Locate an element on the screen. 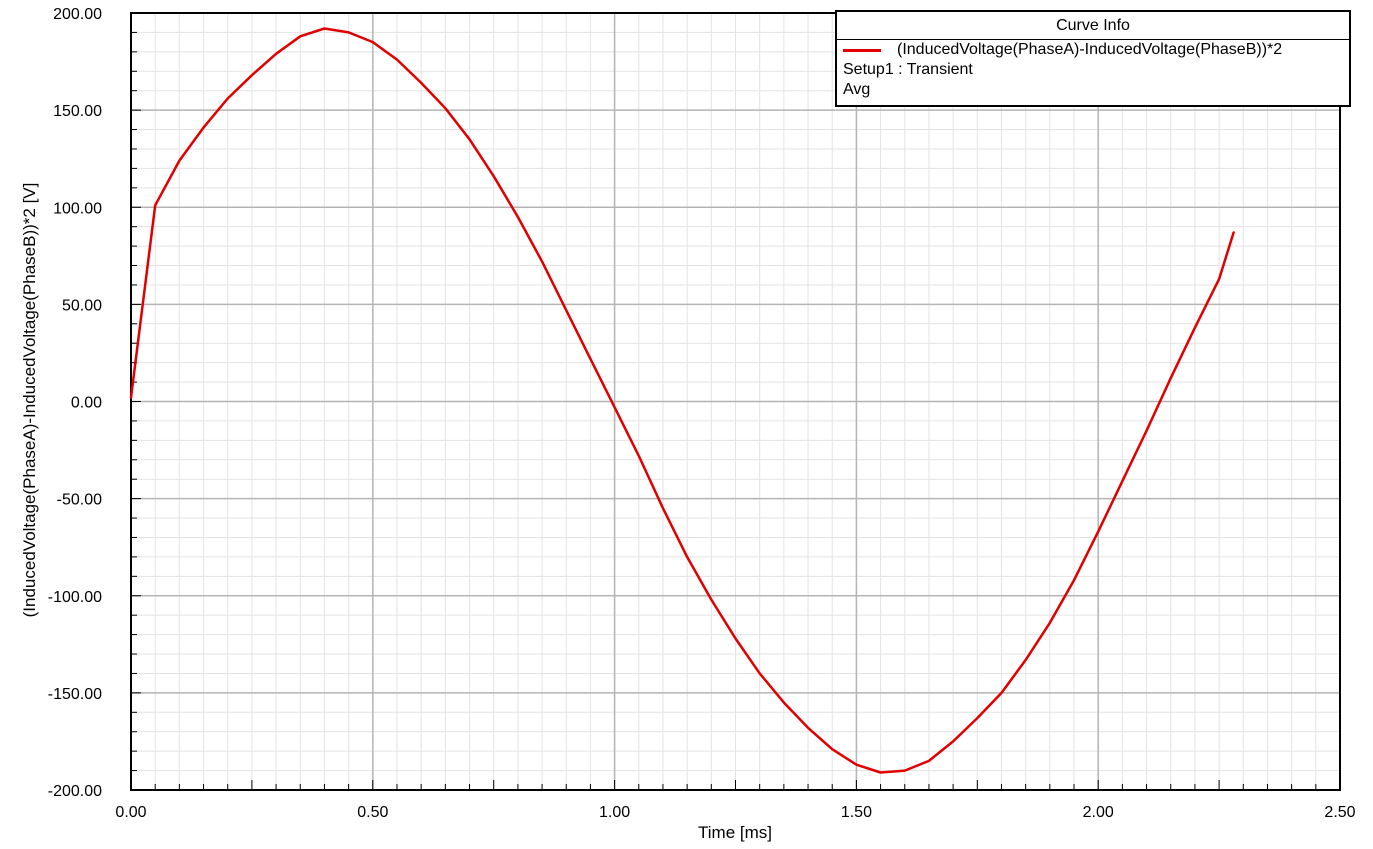 The image size is (1373, 849). y-tick-label: -100.00 is located at coordinates (75, 597).